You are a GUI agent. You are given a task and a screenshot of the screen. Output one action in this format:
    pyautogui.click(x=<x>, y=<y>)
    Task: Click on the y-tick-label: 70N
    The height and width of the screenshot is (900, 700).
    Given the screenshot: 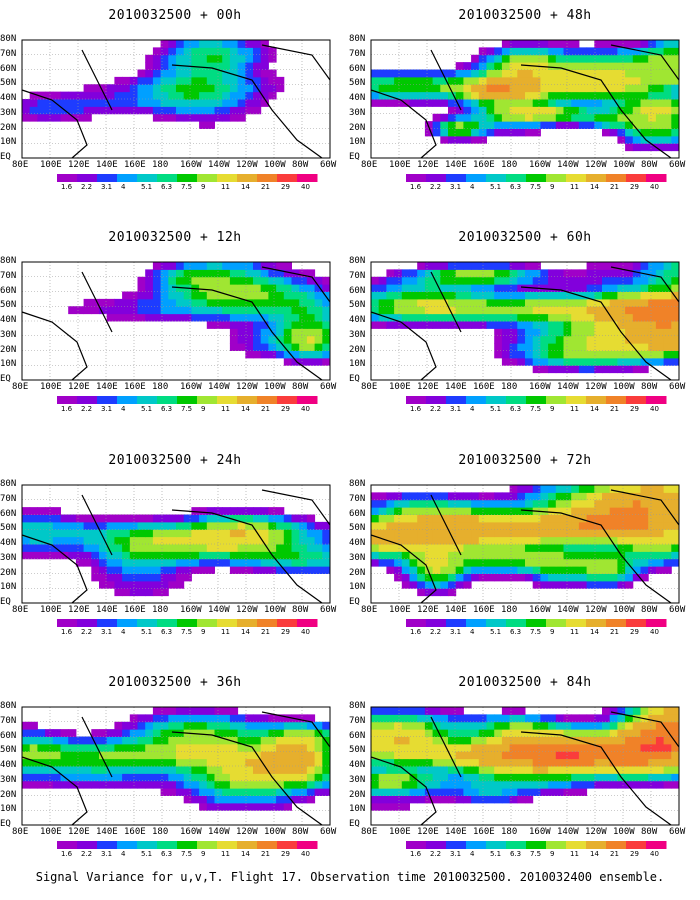 What is the action you would take?
    pyautogui.click(x=8, y=275)
    